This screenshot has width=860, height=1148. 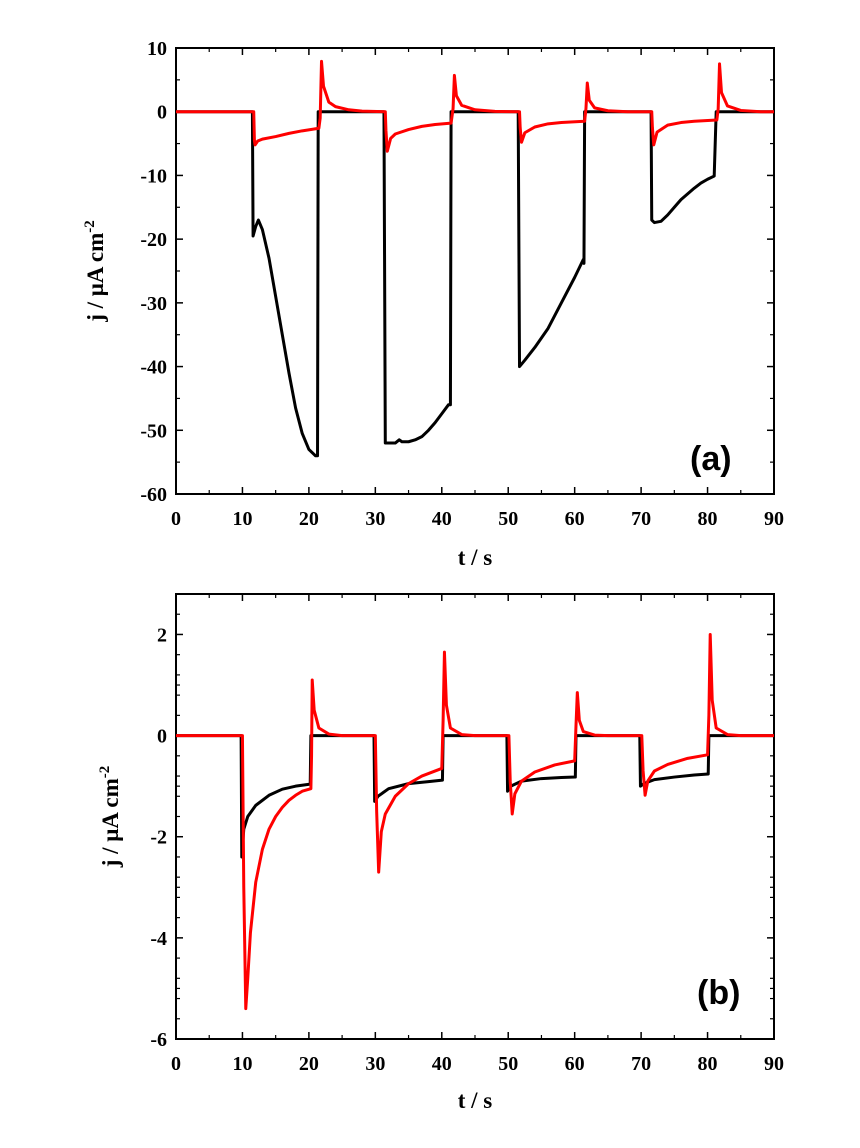 I want to click on x-tick-label-a: 60, so click(x=575, y=519).